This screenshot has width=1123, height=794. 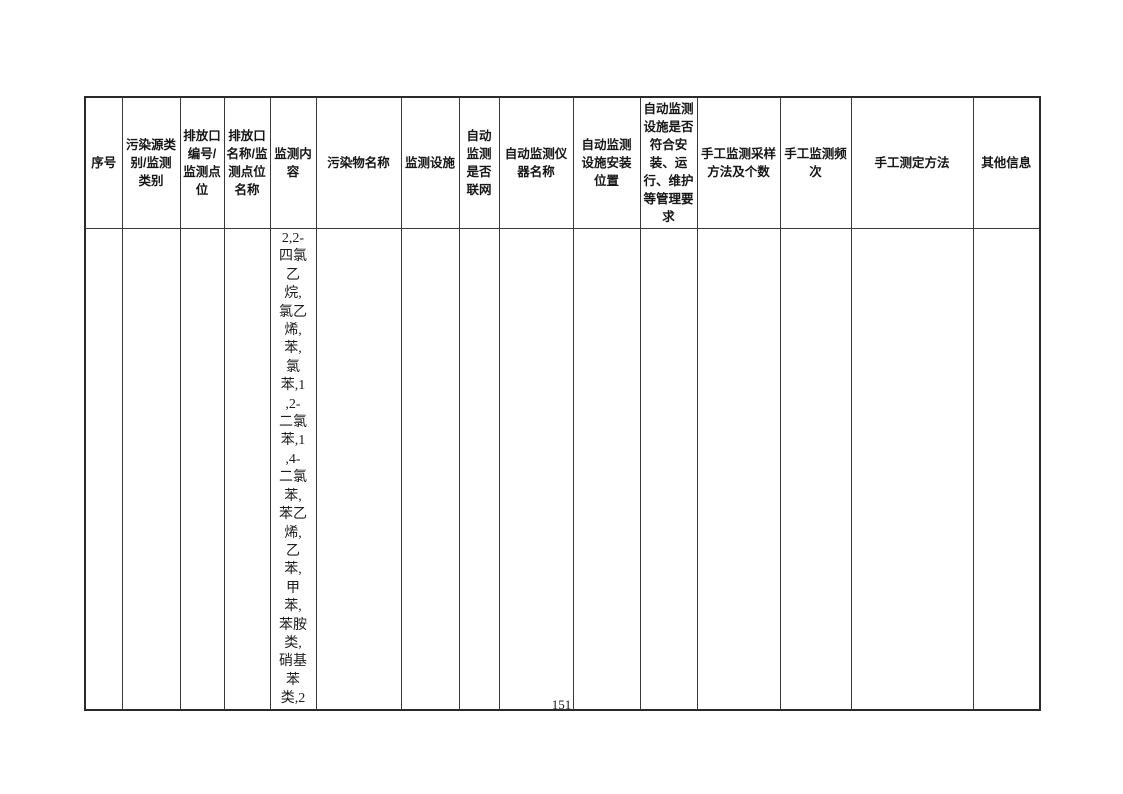 What do you see at coordinates (103, 162) in the screenshot?
I see `col-header-serial: 序号` at bounding box center [103, 162].